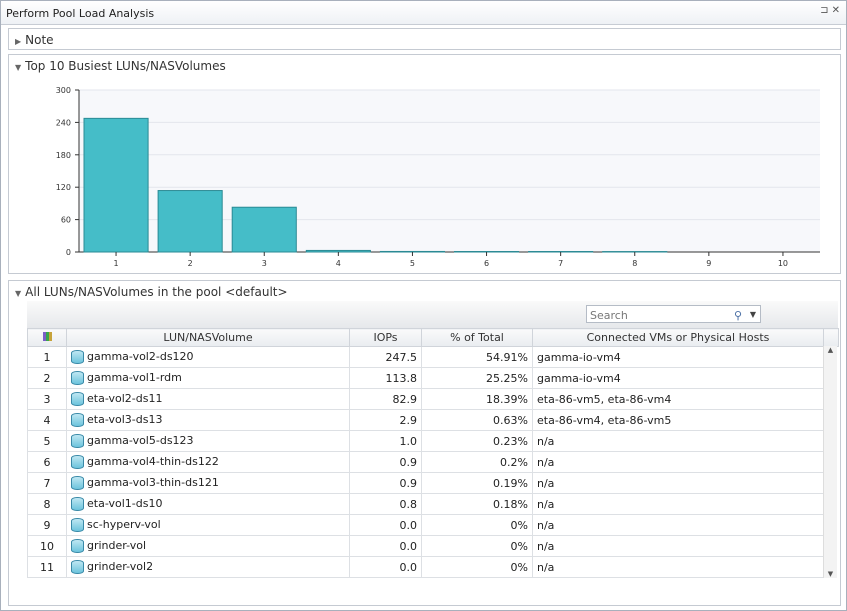 The width and height of the screenshot is (847, 611). I want to click on rank-cell: 10, so click(47, 546).